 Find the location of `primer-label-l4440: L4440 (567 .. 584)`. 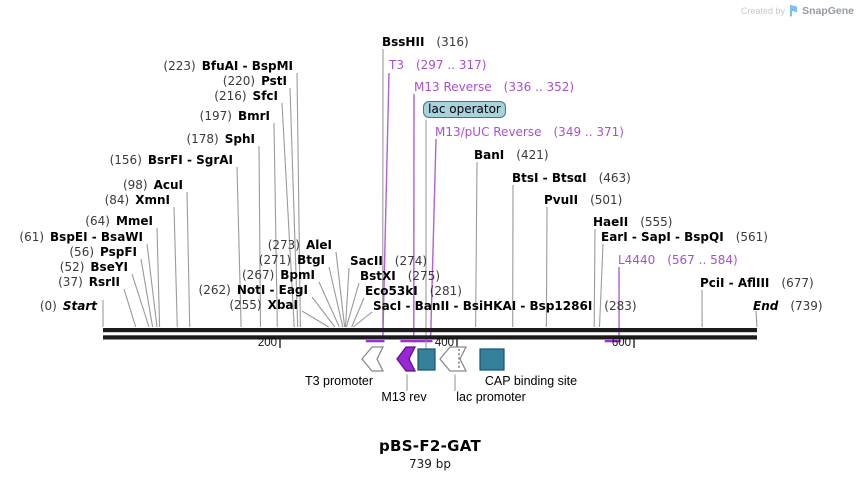

primer-label-l4440: L4440 (567 .. 584) is located at coordinates (678, 260).